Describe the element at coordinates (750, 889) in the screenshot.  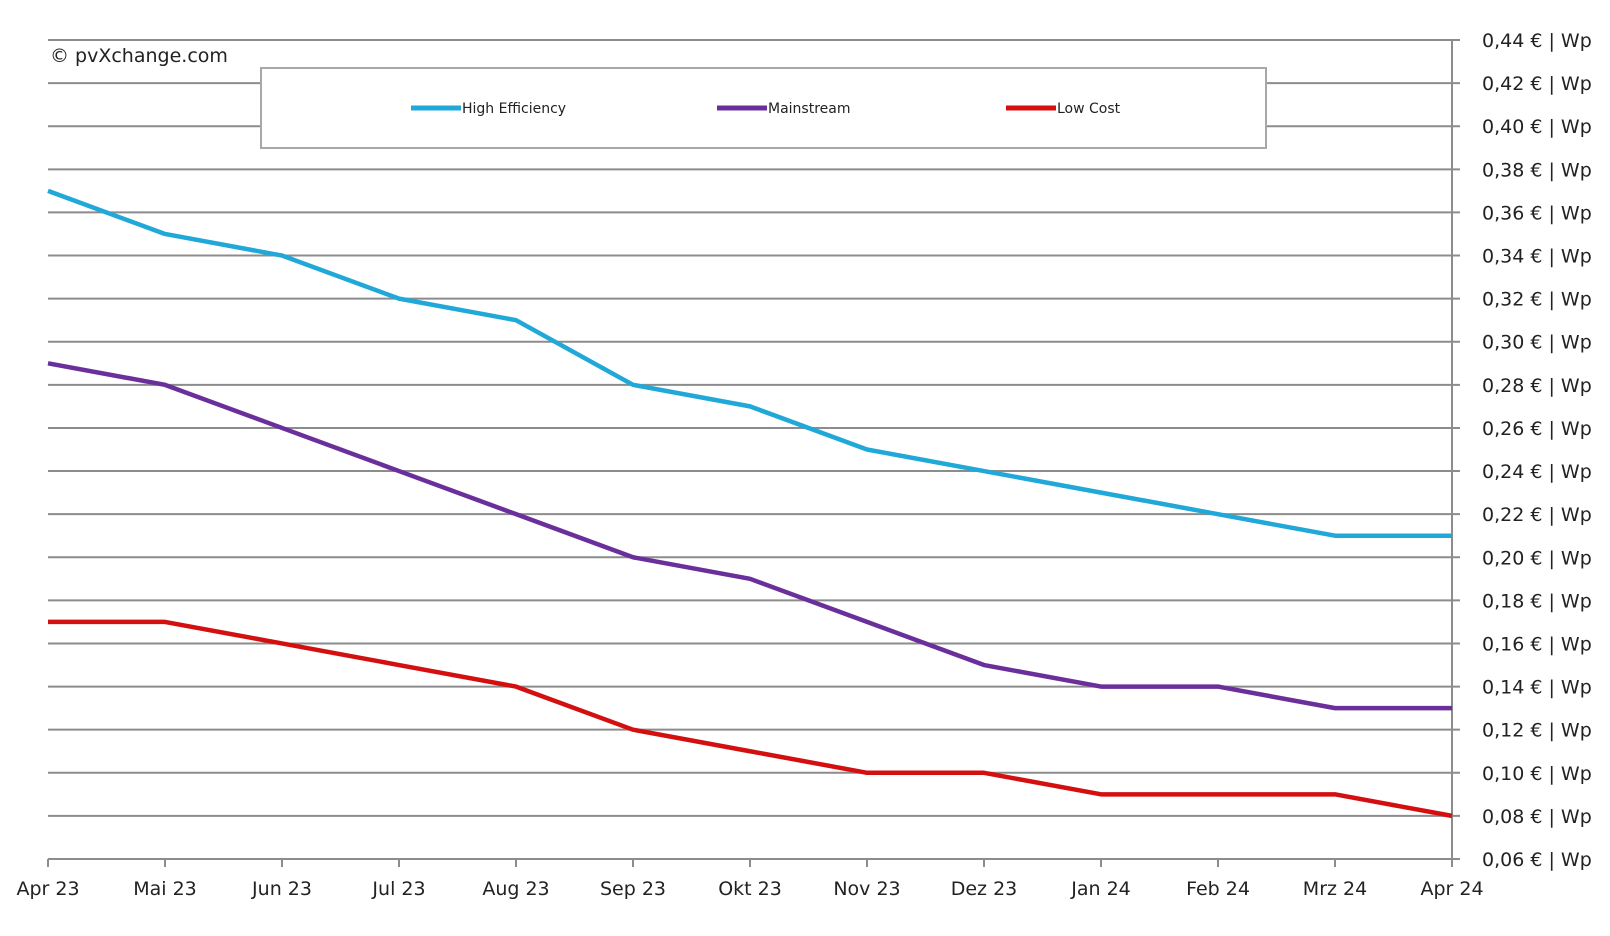
I see `x-tick-label: Okt 23` at that location.